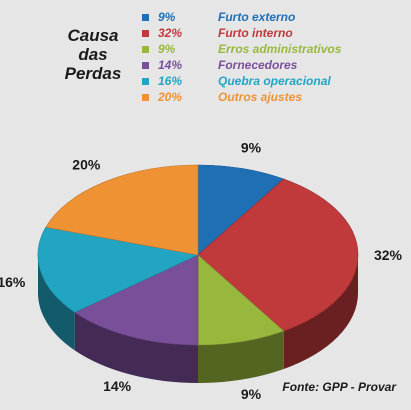  Describe the element at coordinates (280, 49) in the screenshot. I see `legend-label: Erros administrativos` at that location.